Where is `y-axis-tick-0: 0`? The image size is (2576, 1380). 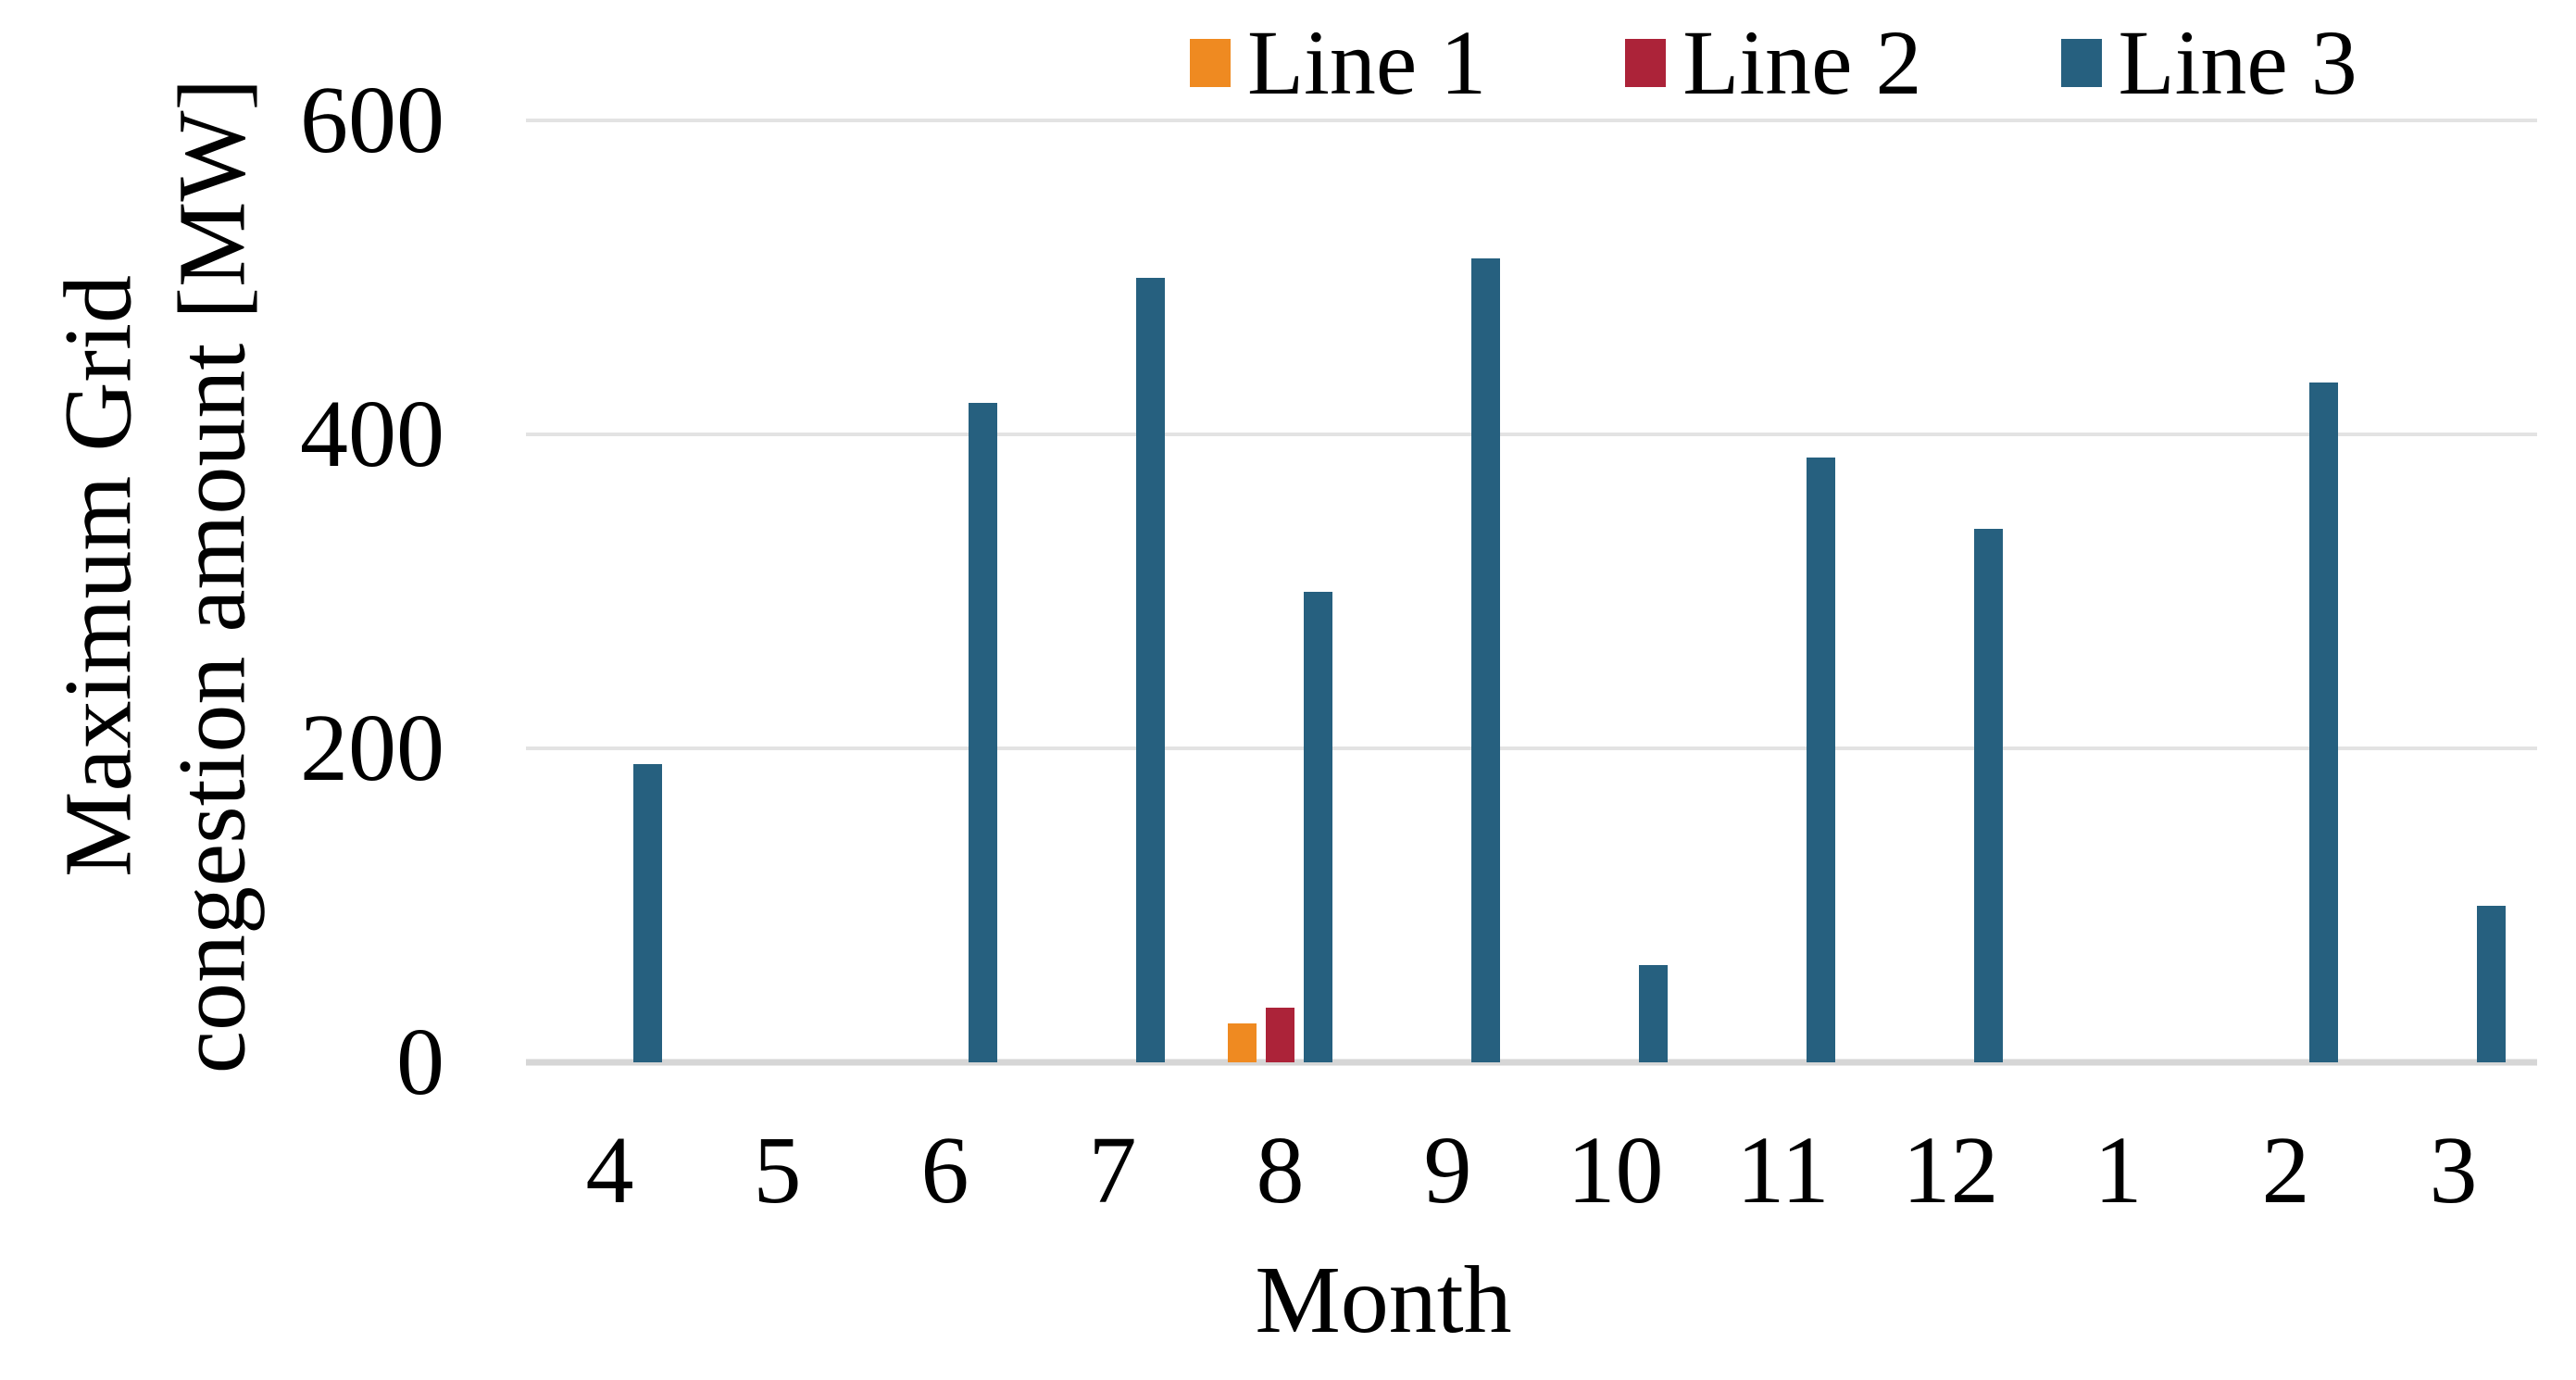 y-axis-tick-0: 0 is located at coordinates (420, 1062).